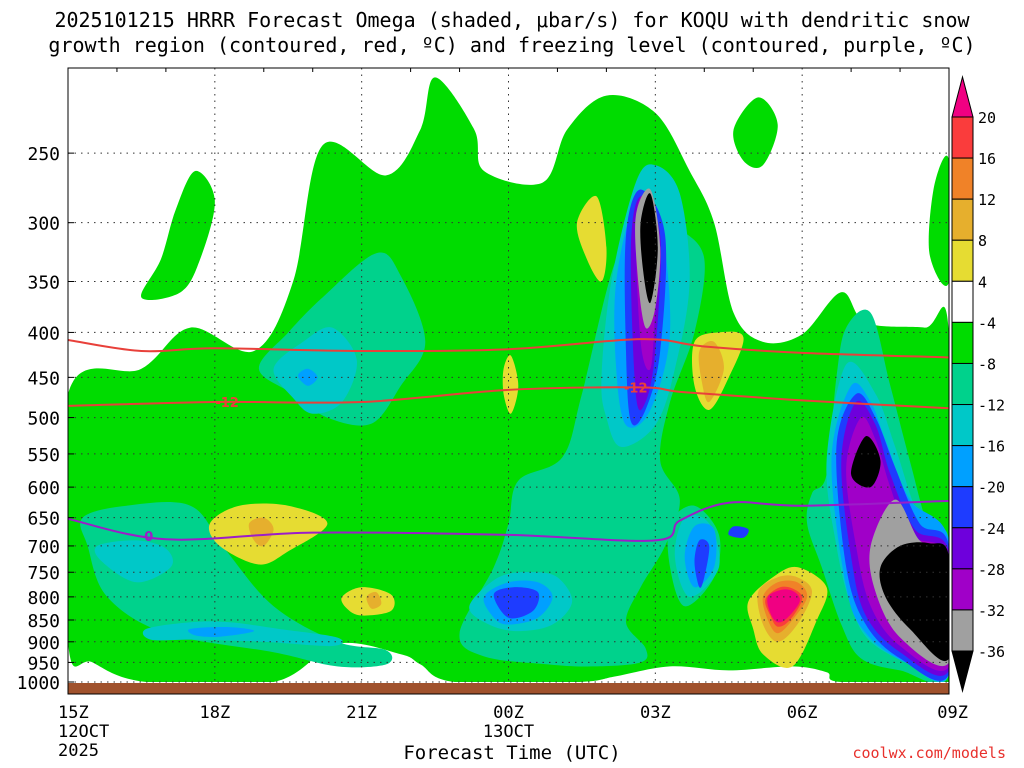 Image resolution: width=1024 pixels, height=768 pixels. Describe the element at coordinates (43, 573) in the screenshot. I see `y-tick-label-750: 750` at that location.